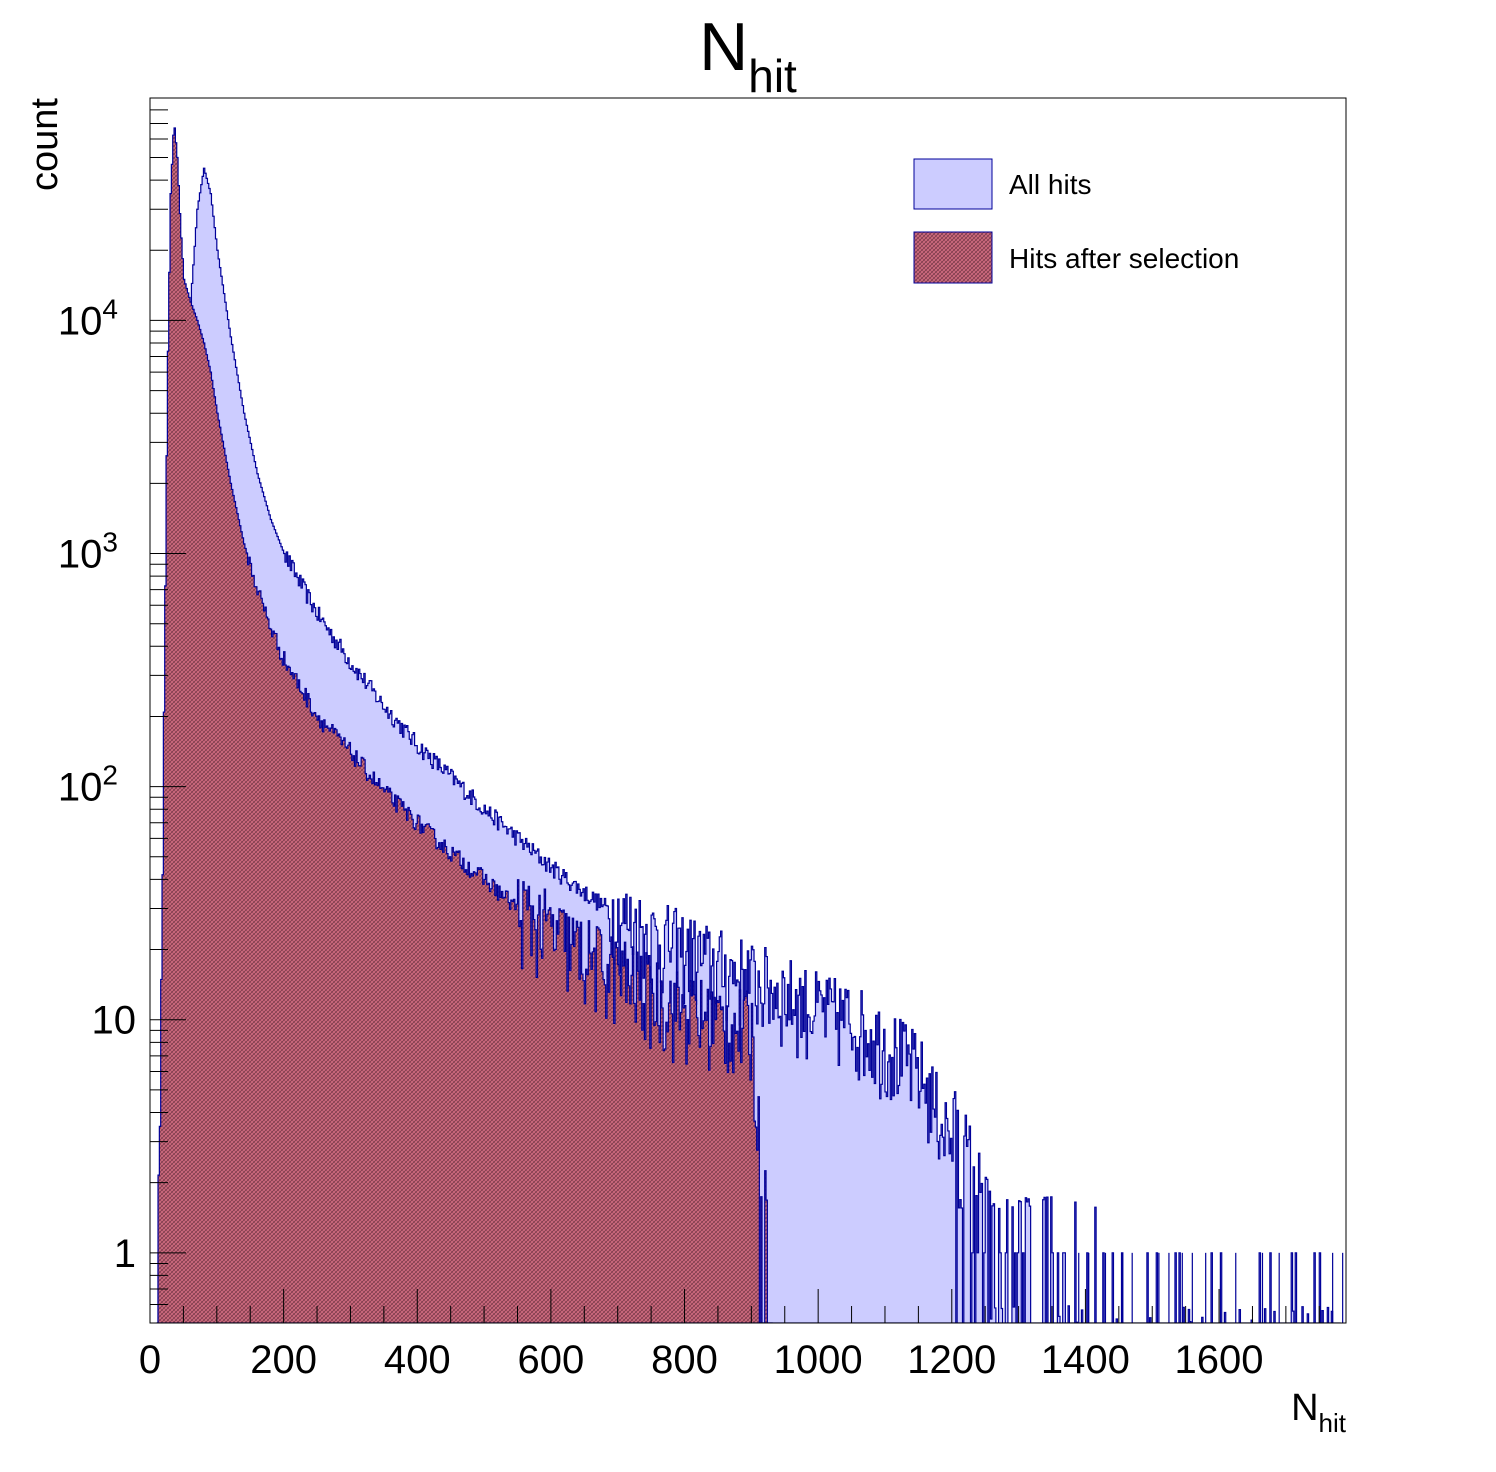  What do you see at coordinates (88, 785) in the screenshot?
I see `y-tick-label: 10²` at bounding box center [88, 785].